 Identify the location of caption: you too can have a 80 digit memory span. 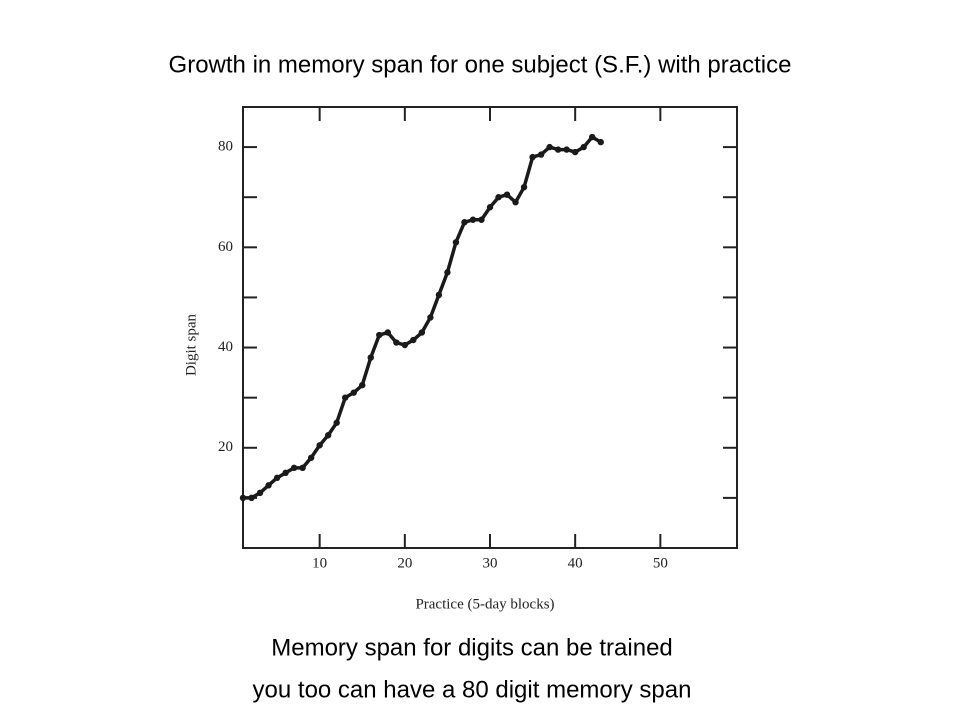
(472, 689).